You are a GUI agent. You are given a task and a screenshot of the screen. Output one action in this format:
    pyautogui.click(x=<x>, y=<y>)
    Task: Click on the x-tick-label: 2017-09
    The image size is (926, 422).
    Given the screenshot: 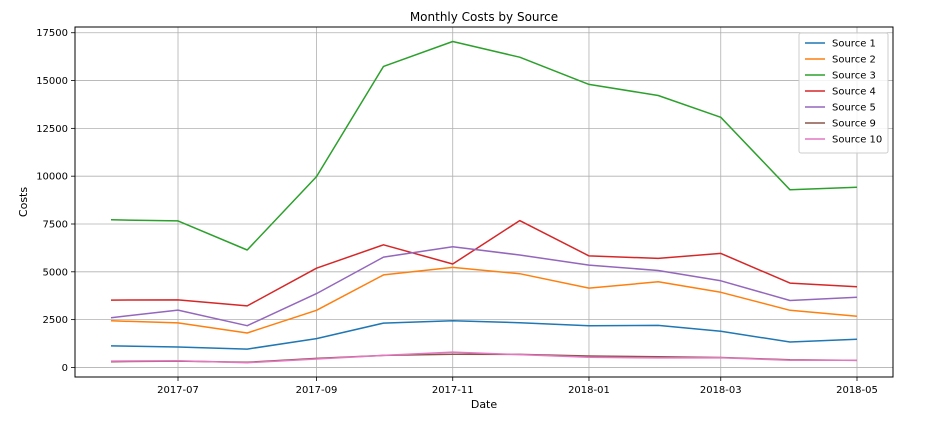 What is the action you would take?
    pyautogui.click(x=317, y=390)
    